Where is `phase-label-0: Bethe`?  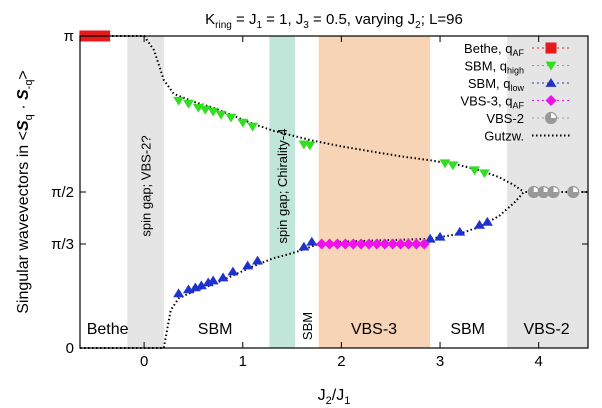
phase-label-0: Bethe is located at coordinates (108, 329).